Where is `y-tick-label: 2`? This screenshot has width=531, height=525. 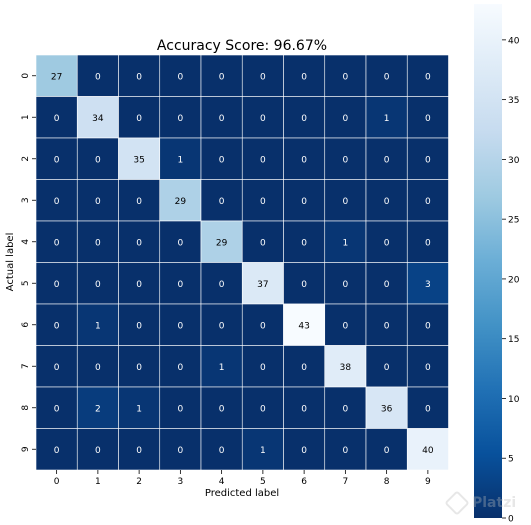
y-tick-label: 2 is located at coordinates (26, 159).